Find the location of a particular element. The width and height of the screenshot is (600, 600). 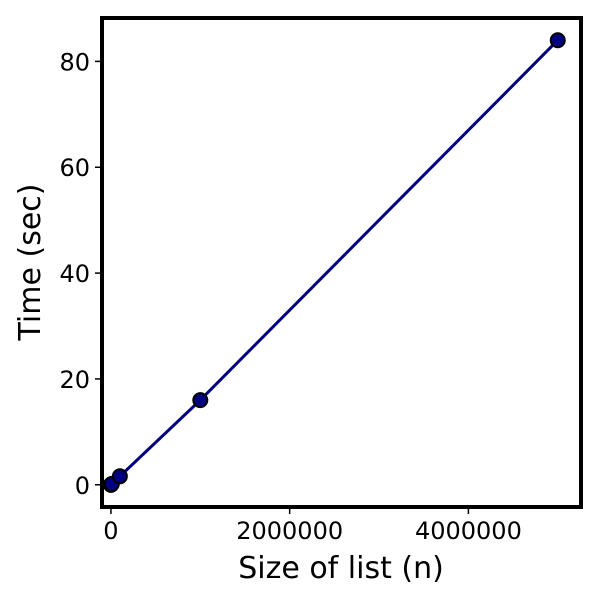

y-axis-label: Time (sec) is located at coordinates (30, 263).